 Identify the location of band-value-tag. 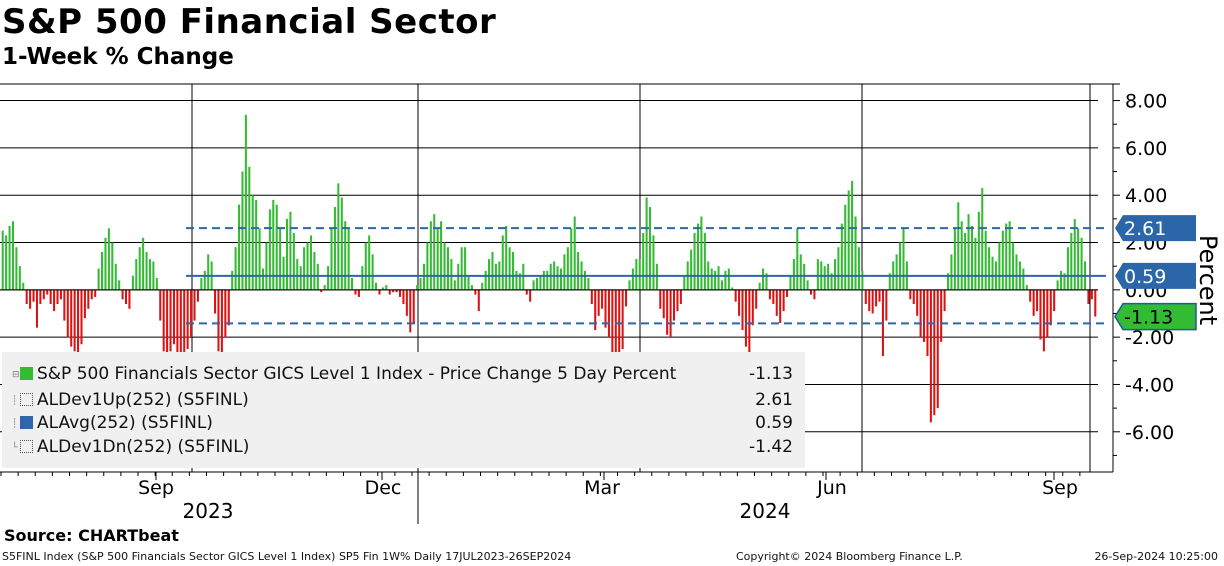
(1155, 228).